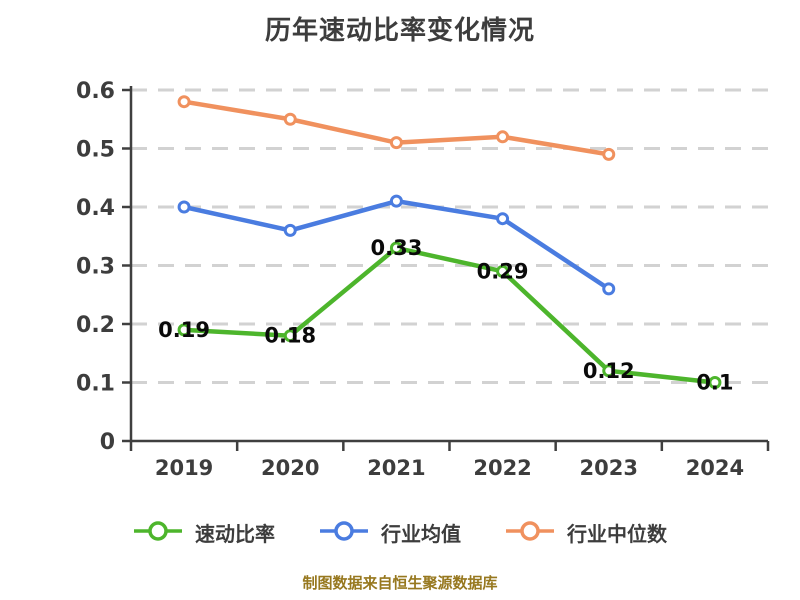  What do you see at coordinates (95, 325) in the screenshot?
I see `y-tick-label: 0.2` at bounding box center [95, 325].